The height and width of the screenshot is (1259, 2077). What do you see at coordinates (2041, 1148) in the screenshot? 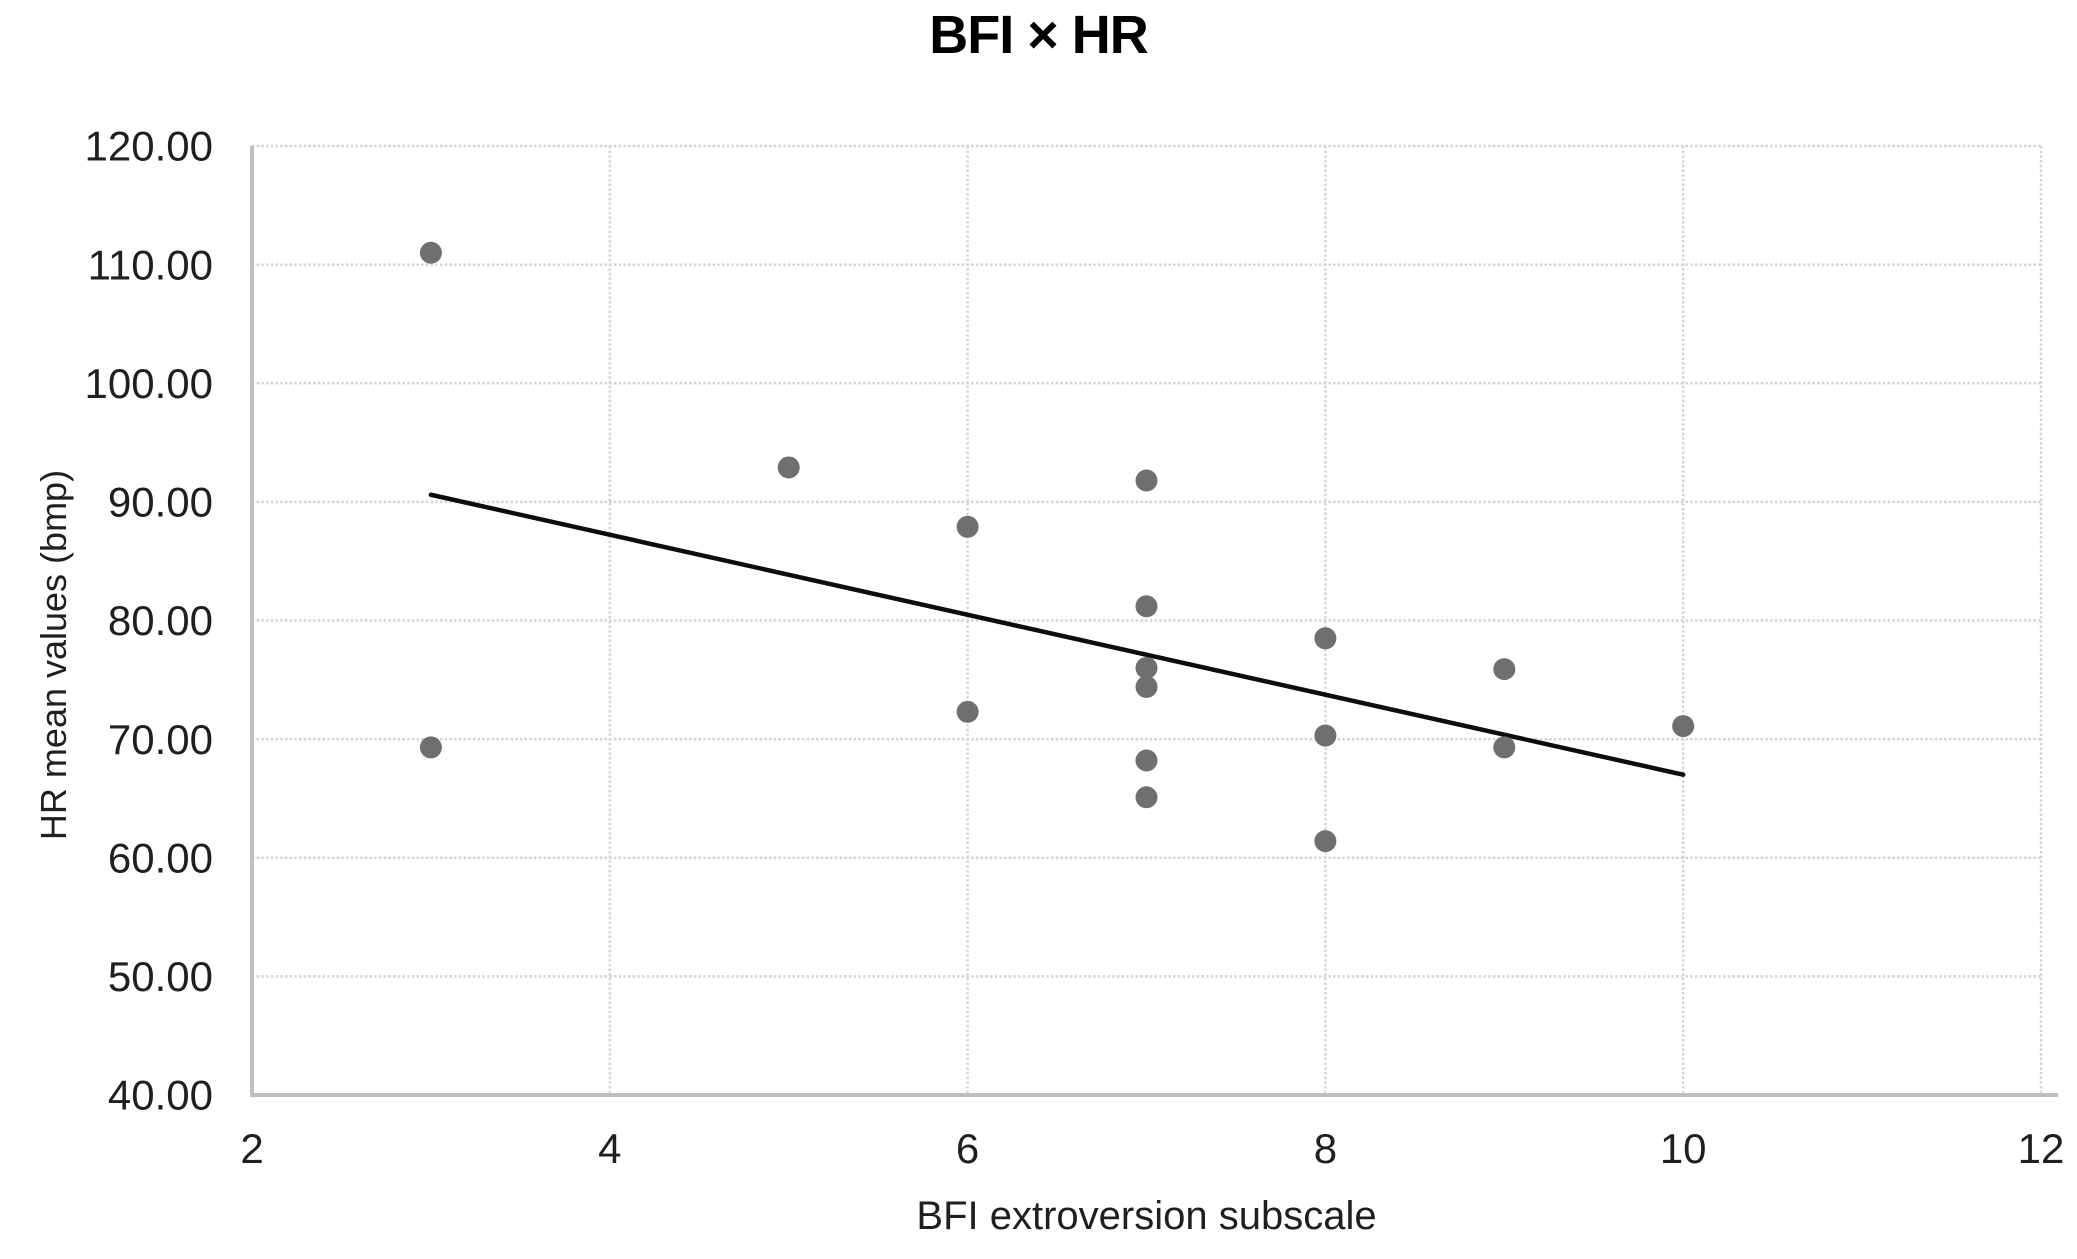
I see `x-tick-label: 12` at bounding box center [2041, 1148].